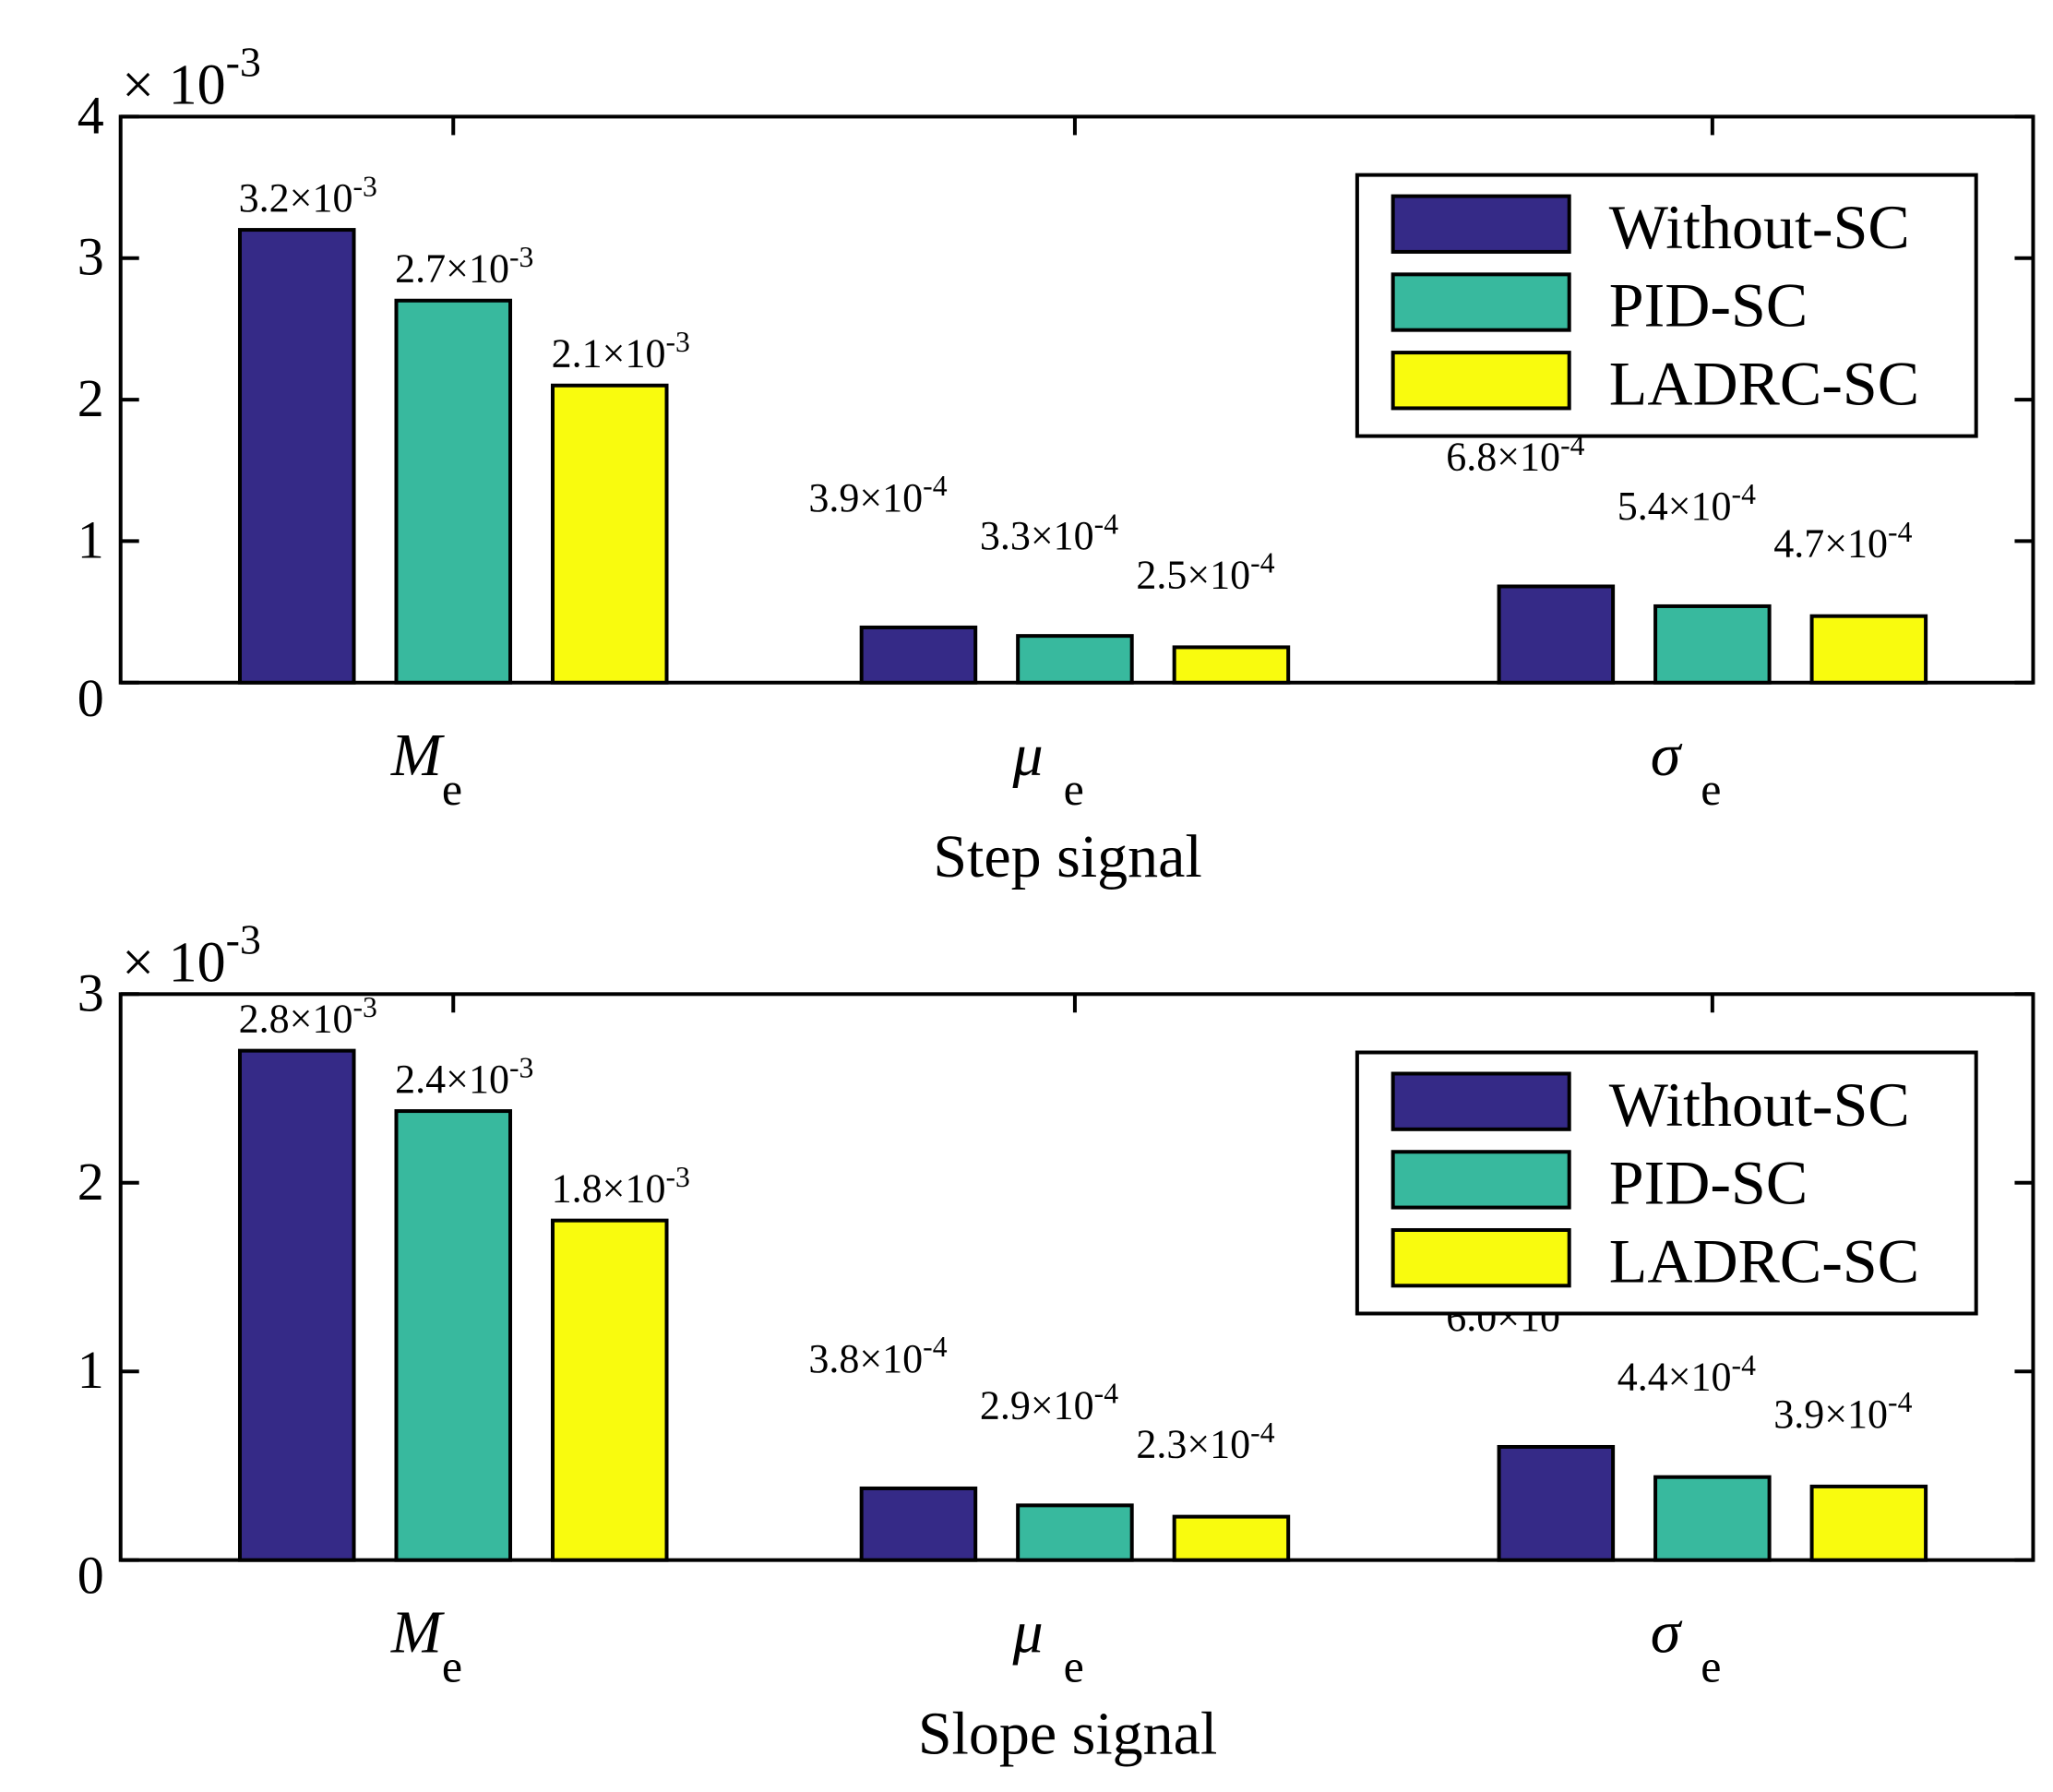  What do you see at coordinates (452, 269) in the screenshot?
I see `data-label-mantissa: 2.7×10` at bounding box center [452, 269].